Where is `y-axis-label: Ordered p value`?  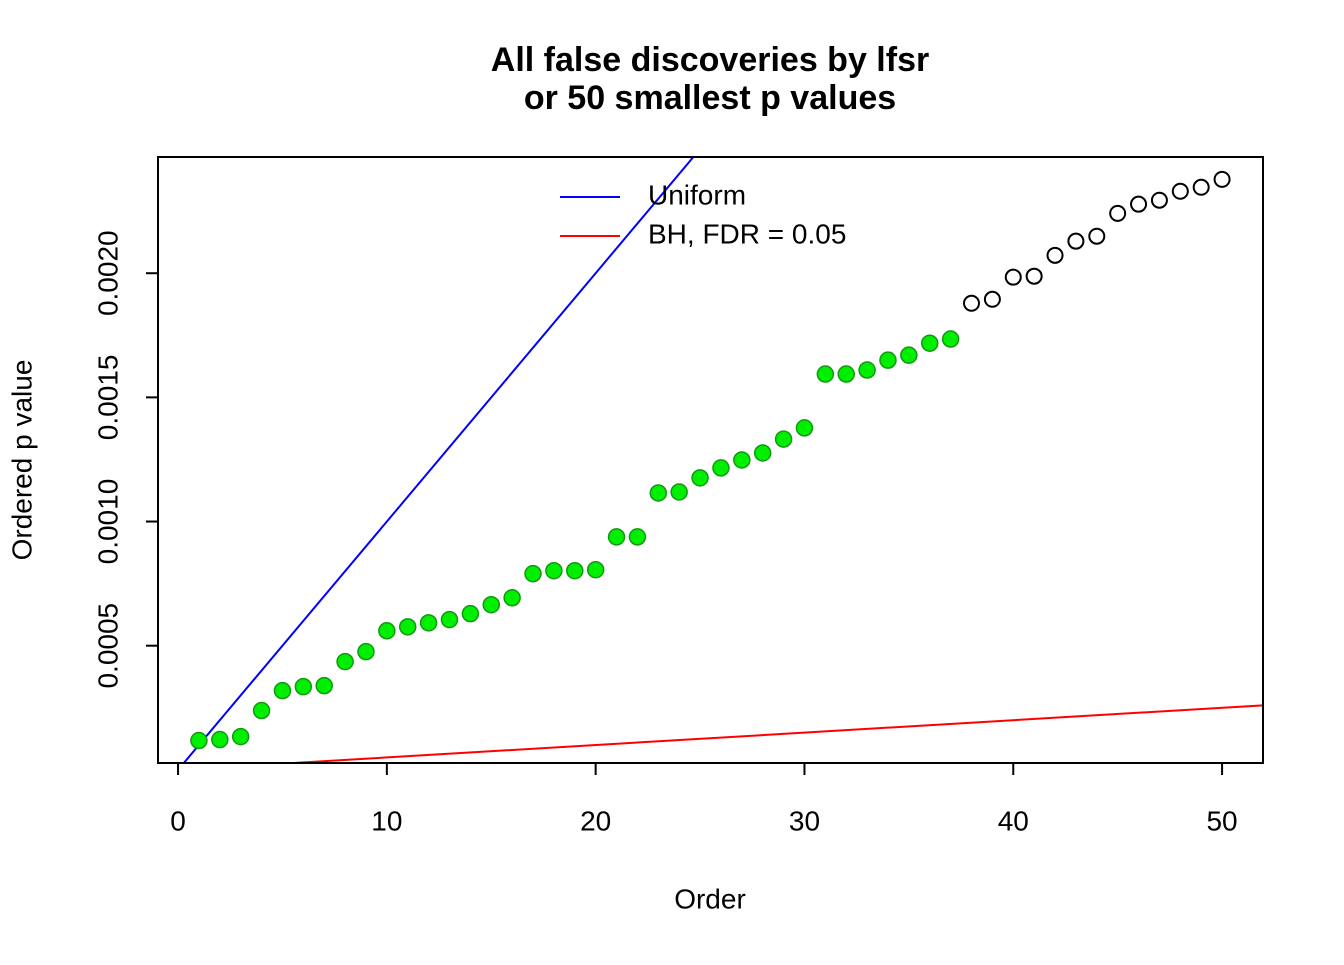 y-axis-label: Ordered p value is located at coordinates (21, 460).